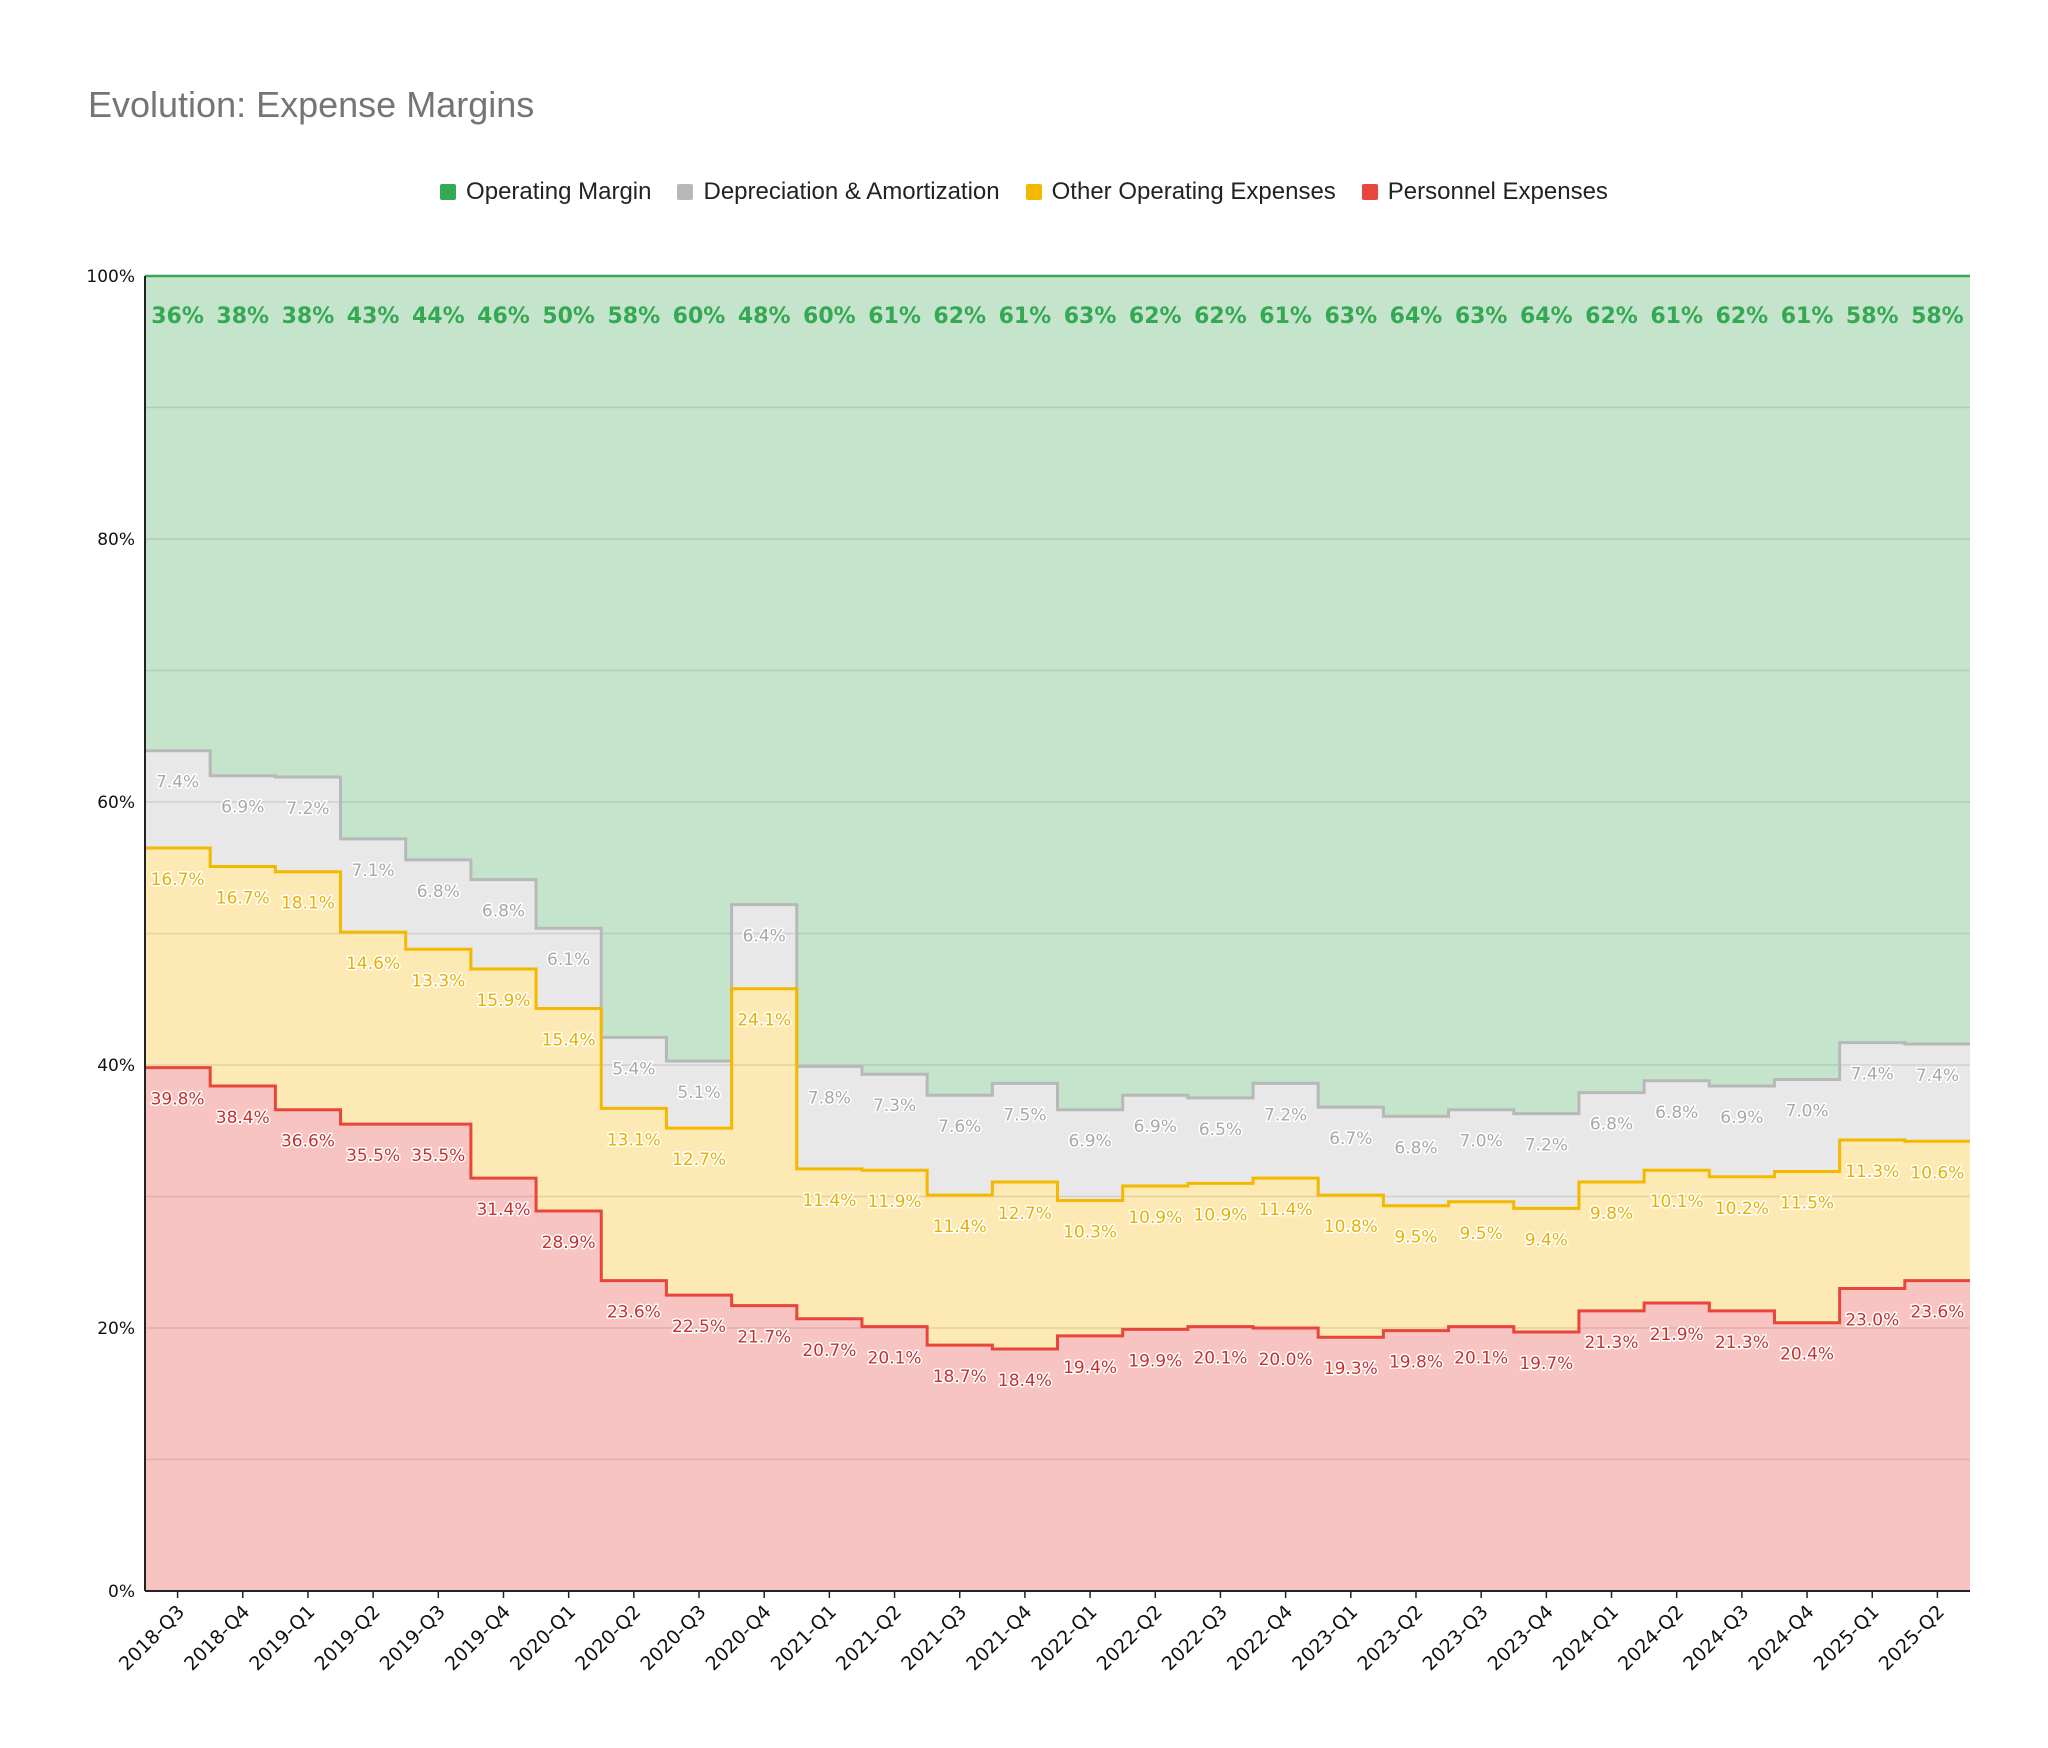 The width and height of the screenshot is (2048, 1748). Describe the element at coordinates (1481, 1142) in the screenshot. I see `depreciation-data-label: 7.0%` at that location.